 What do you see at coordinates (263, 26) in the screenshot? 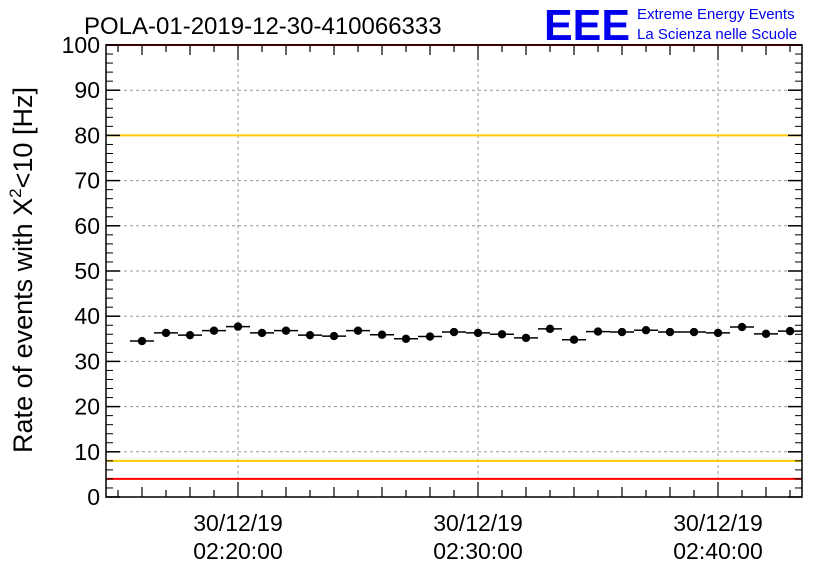
I see `chart-title: POLA-01-2019-12-30-410066333` at bounding box center [263, 26].